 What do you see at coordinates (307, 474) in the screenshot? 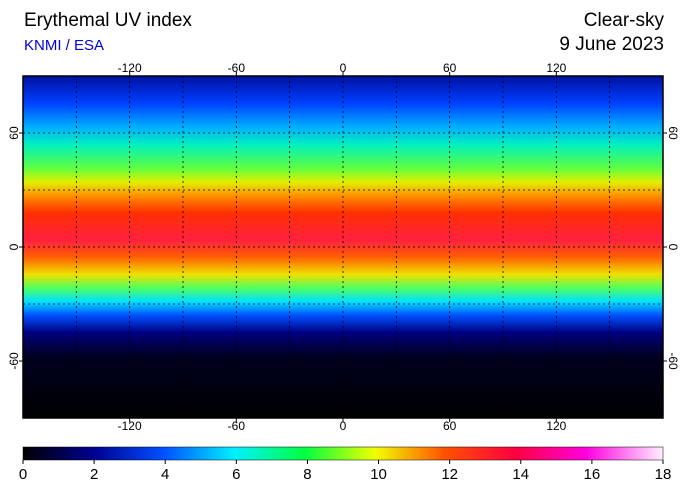
I see `colorbar-tick-label: 8` at bounding box center [307, 474].